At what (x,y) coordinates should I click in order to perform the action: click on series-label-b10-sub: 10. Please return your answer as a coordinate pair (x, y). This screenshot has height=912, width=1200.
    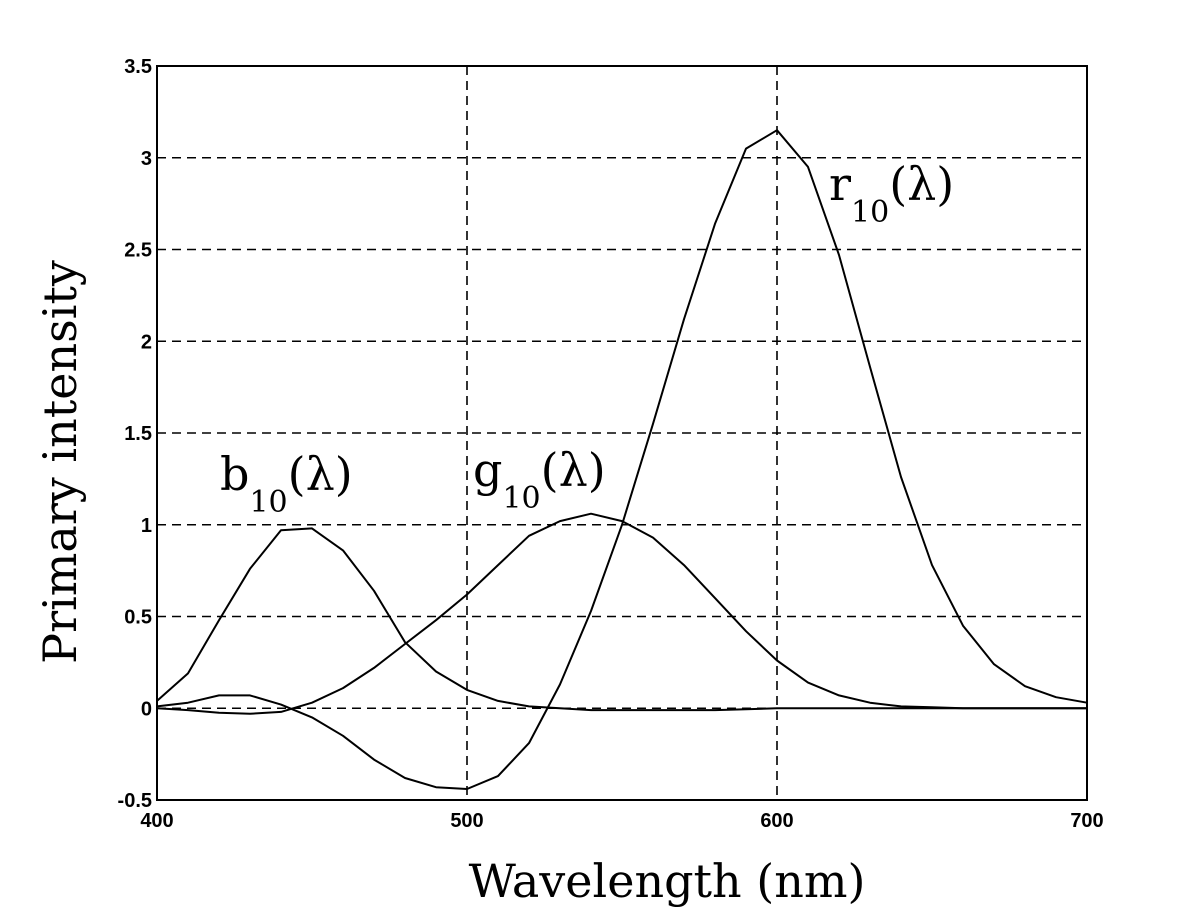
    Looking at the image, I should click on (268, 502).